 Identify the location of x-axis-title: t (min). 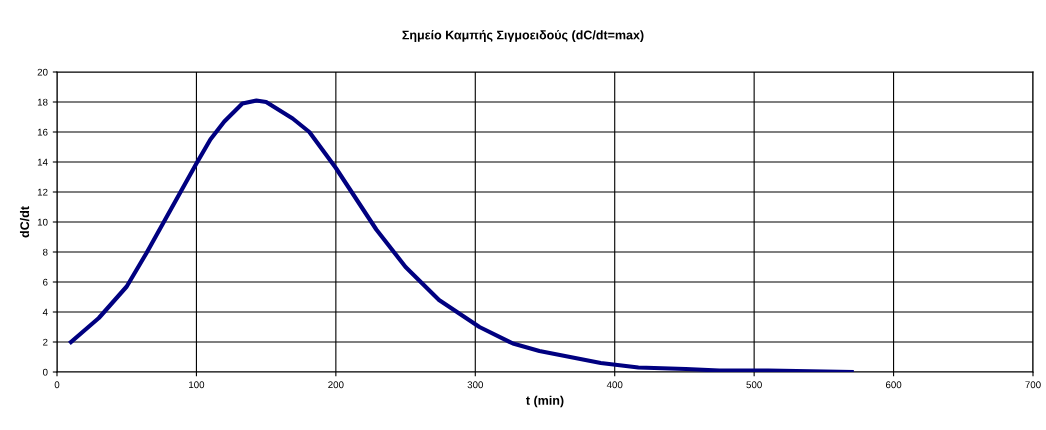
(545, 401).